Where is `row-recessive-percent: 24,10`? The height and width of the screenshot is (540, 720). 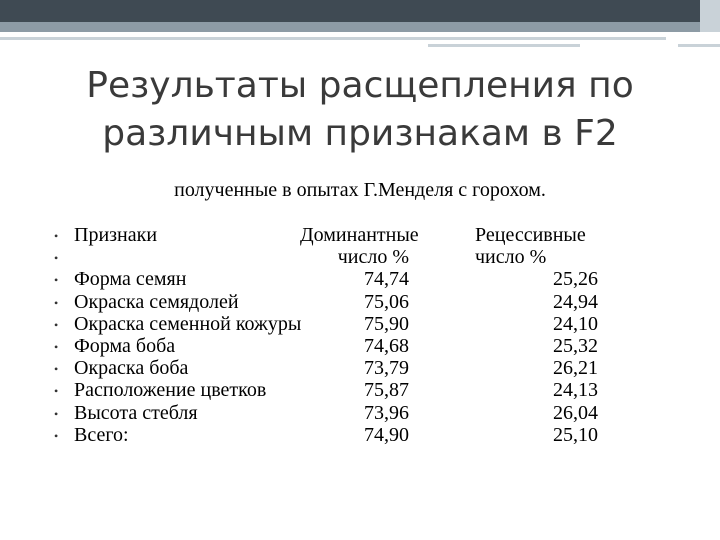 row-recessive-percent: 24,10 is located at coordinates (575, 323).